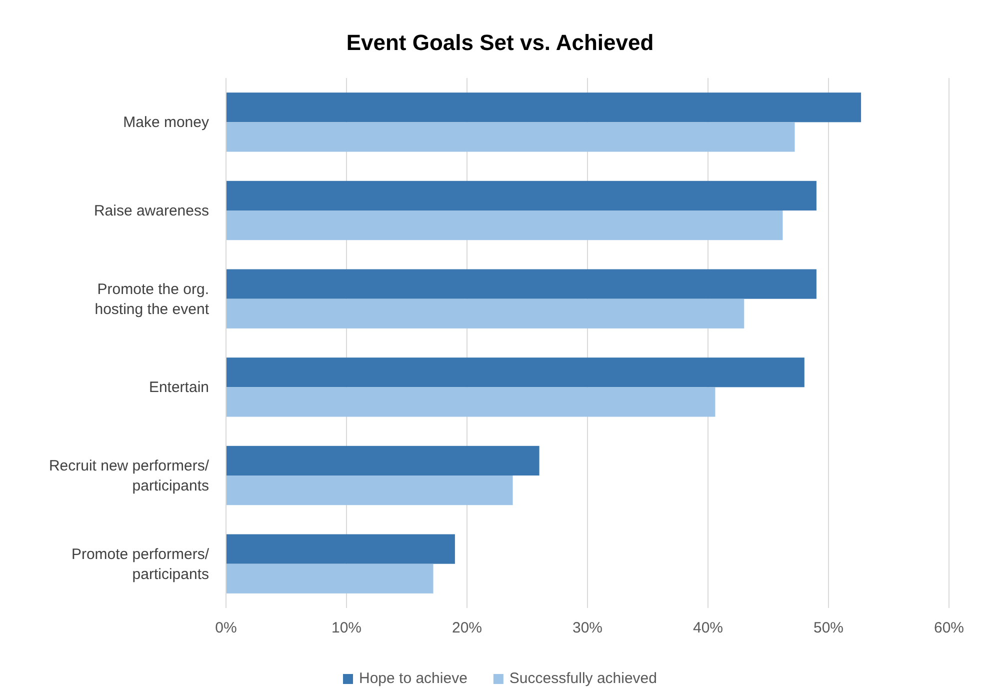 This screenshot has height=700, width=1000. I want to click on legend-label: Successfully achieved, so click(583, 678).